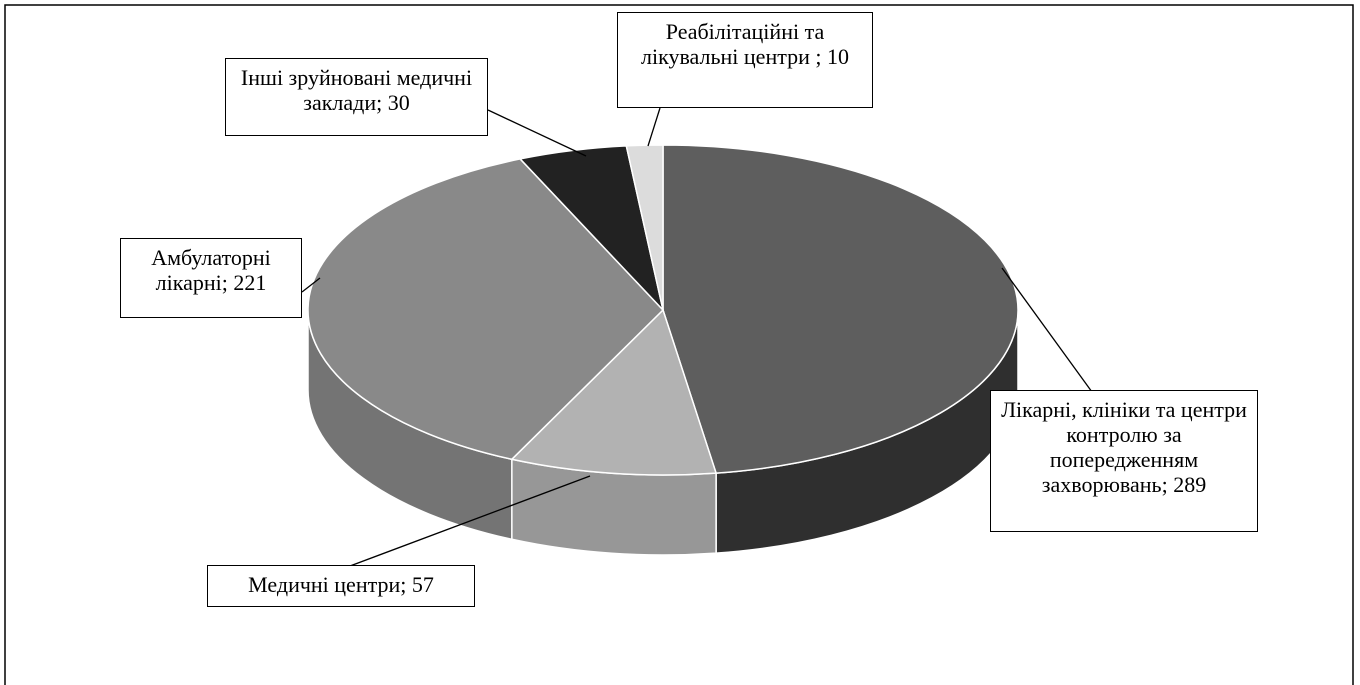  Describe the element at coordinates (341, 586) in the screenshot. I see `data-label: Медичні центри; 57` at that location.